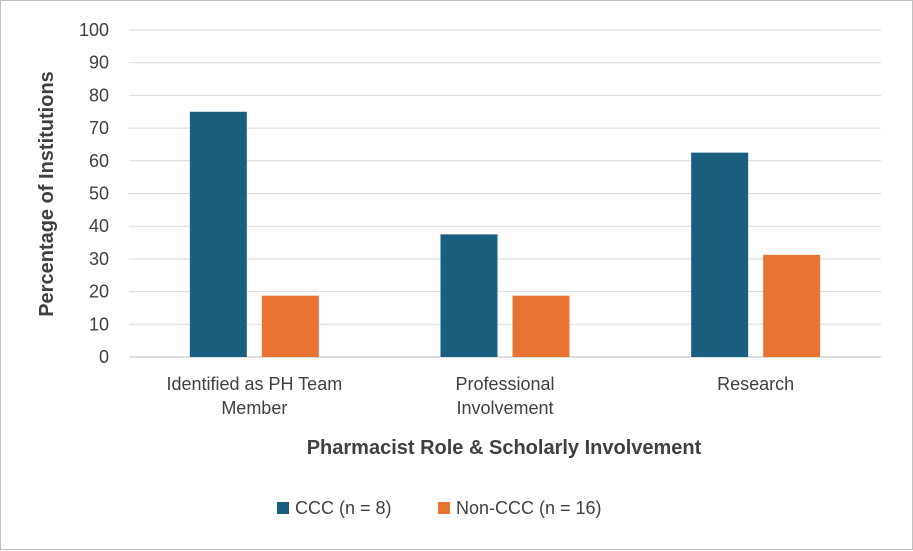  I want to click on y-tick-label: 50, so click(99, 194).